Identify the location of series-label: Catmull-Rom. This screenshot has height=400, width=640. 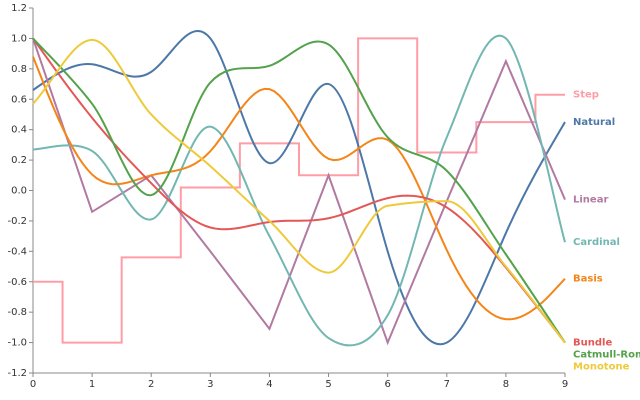
(606, 355).